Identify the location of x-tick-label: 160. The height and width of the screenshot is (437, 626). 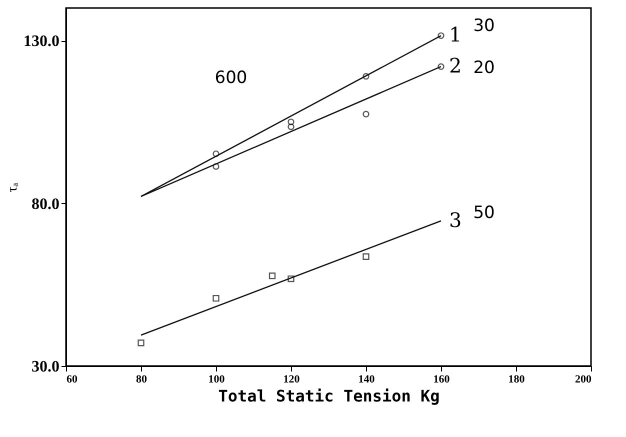
(441, 380).